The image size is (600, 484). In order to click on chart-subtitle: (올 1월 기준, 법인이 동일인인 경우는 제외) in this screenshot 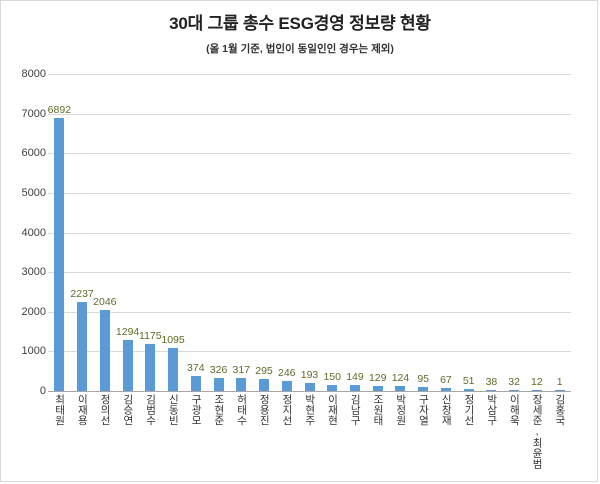, I will do `click(300, 49)`.